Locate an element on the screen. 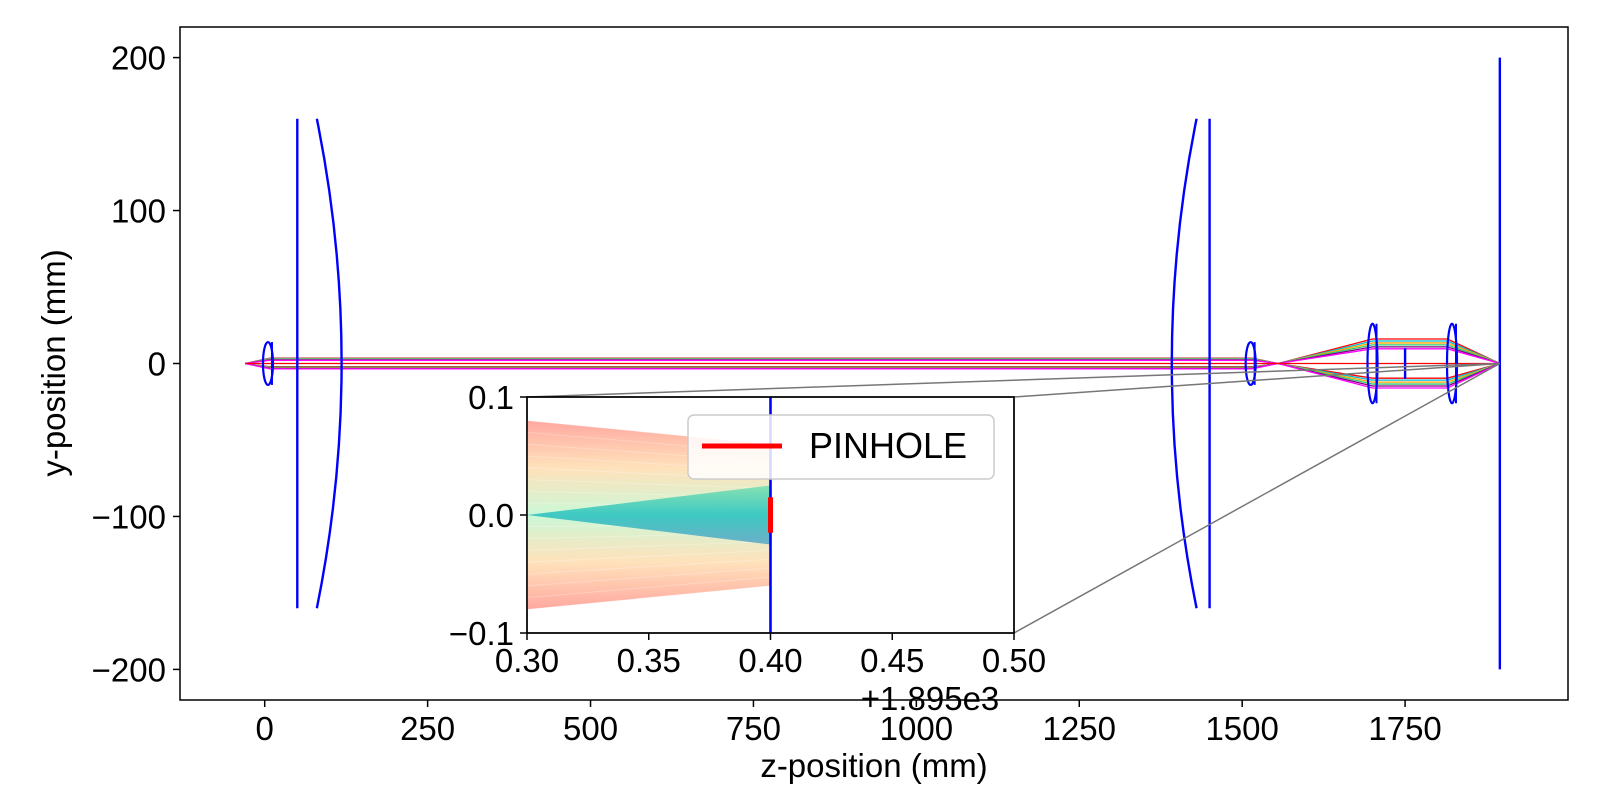  x-tick-label-3: 750 is located at coordinates (753, 728).